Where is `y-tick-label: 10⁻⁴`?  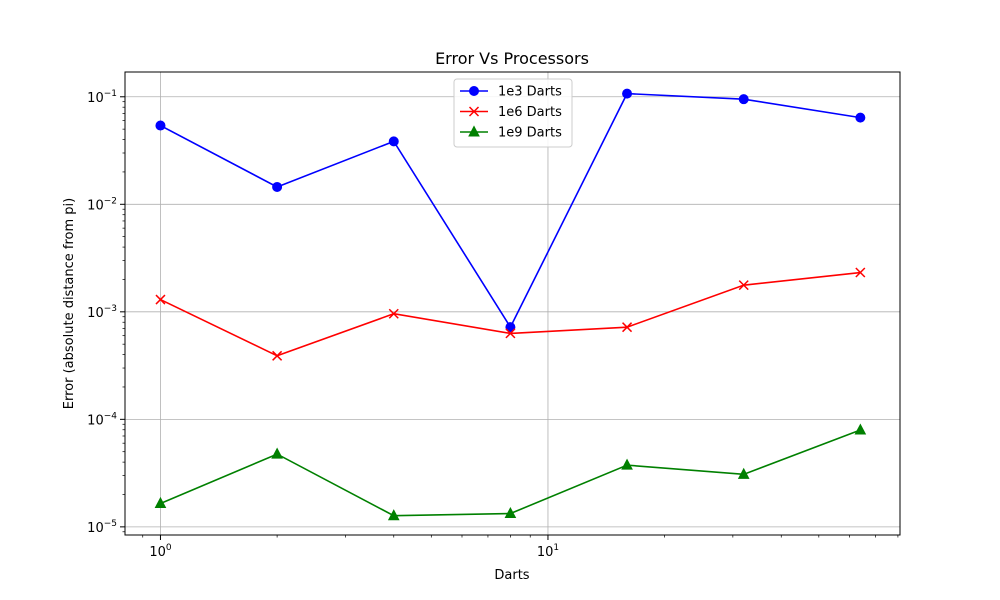
y-tick-label: 10⁻⁴ is located at coordinates (102, 419).